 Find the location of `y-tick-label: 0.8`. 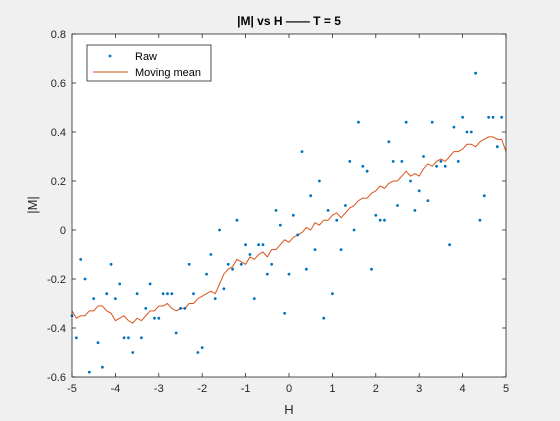

y-tick-label: 0.8 is located at coordinates (58, 35).